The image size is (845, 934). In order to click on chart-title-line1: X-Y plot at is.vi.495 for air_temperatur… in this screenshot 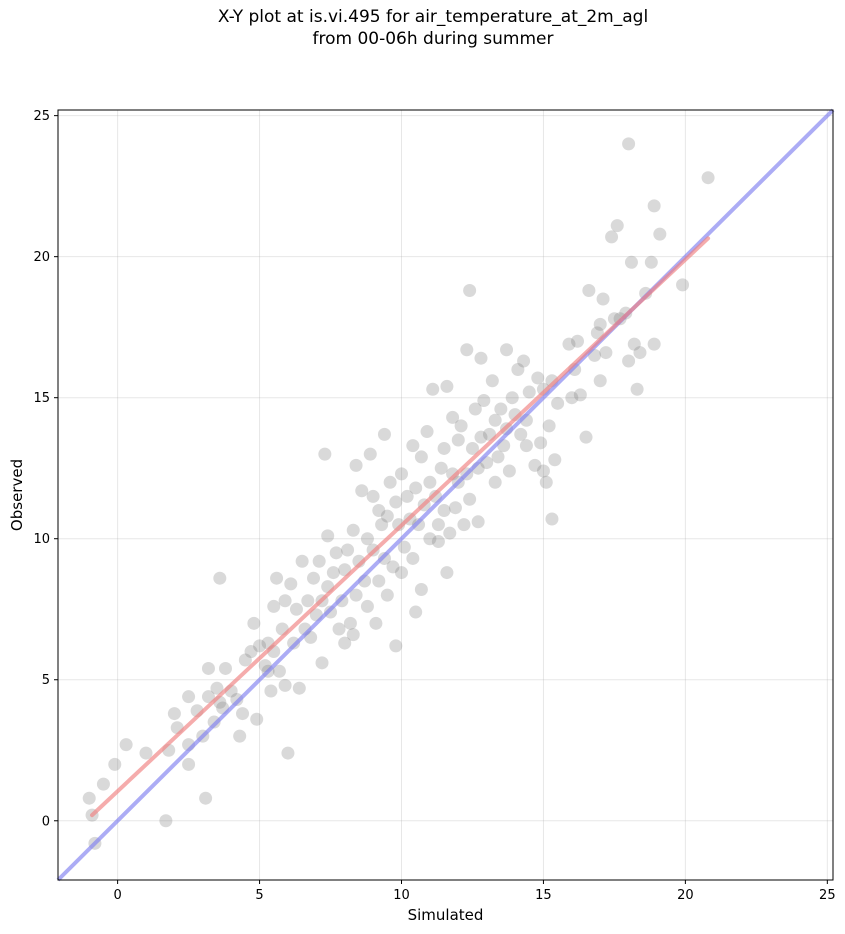, I will do `click(433, 17)`.